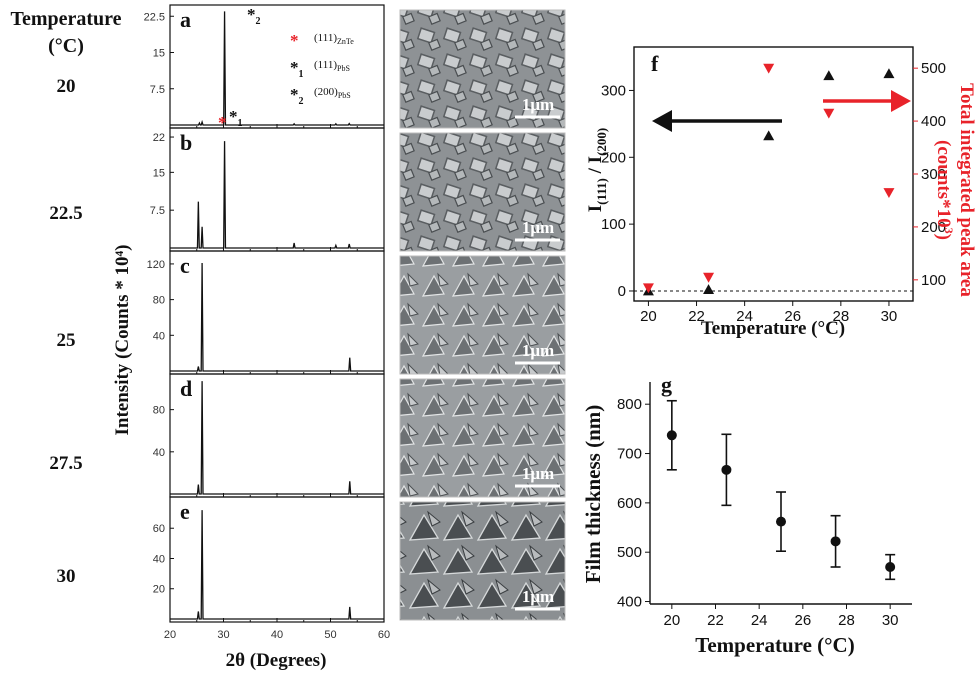 Image resolution: width=980 pixels, height=674 pixels. What do you see at coordinates (666, 384) in the screenshot?
I see `panel-g-letter: g` at bounding box center [666, 384].